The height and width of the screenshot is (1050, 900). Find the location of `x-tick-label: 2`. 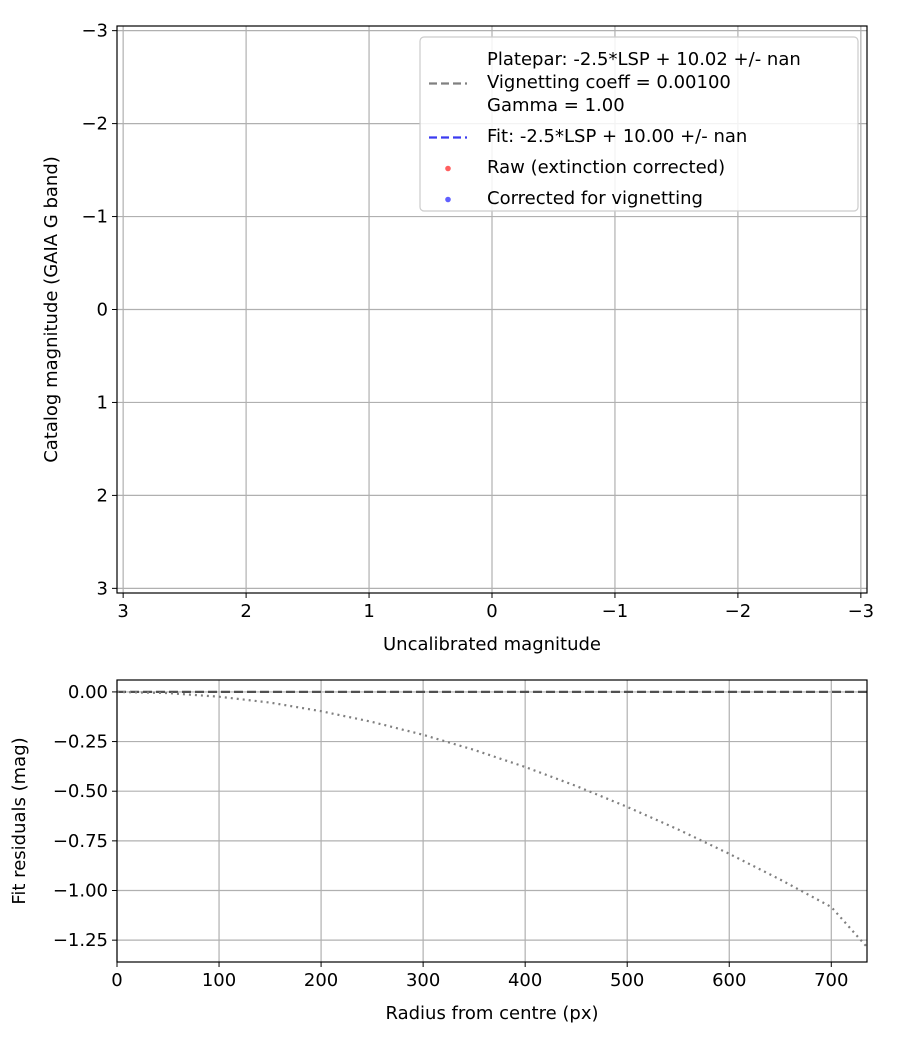

x-tick-label: 2 is located at coordinates (245, 611).